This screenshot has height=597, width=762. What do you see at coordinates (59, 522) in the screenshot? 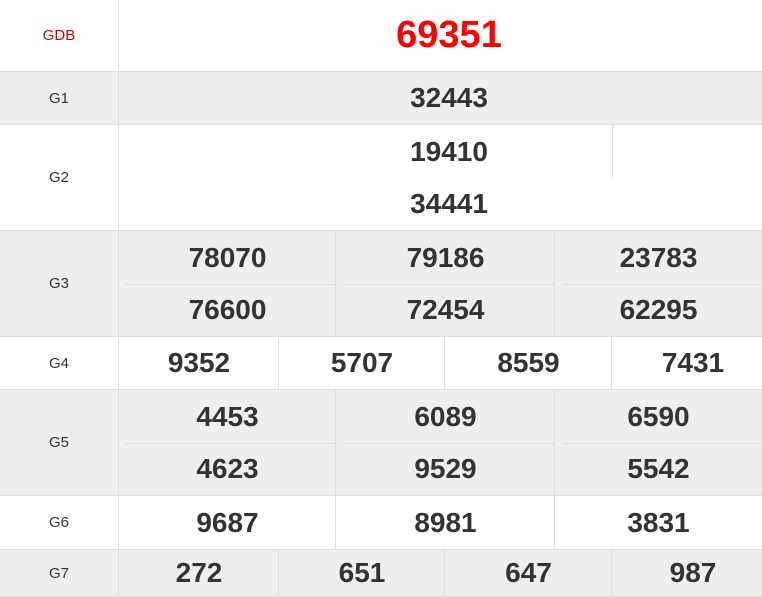
I see `prize-label: G6` at bounding box center [59, 522].